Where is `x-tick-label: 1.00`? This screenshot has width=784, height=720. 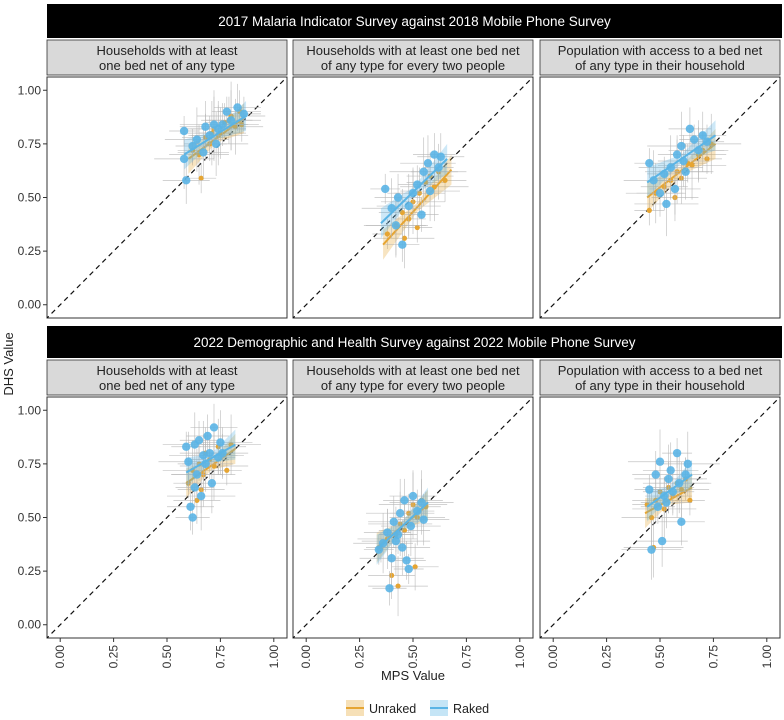
x-tick-label: 1.00 is located at coordinates (767, 657).